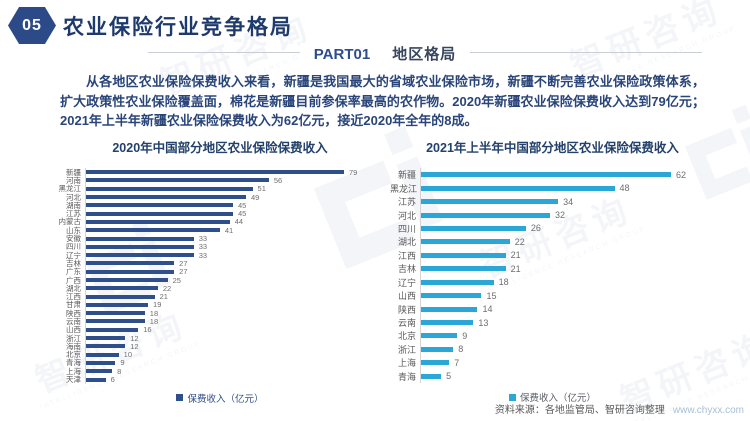 The height and width of the screenshot is (421, 750). I want to click on bar-track: 27, so click(214, 271).